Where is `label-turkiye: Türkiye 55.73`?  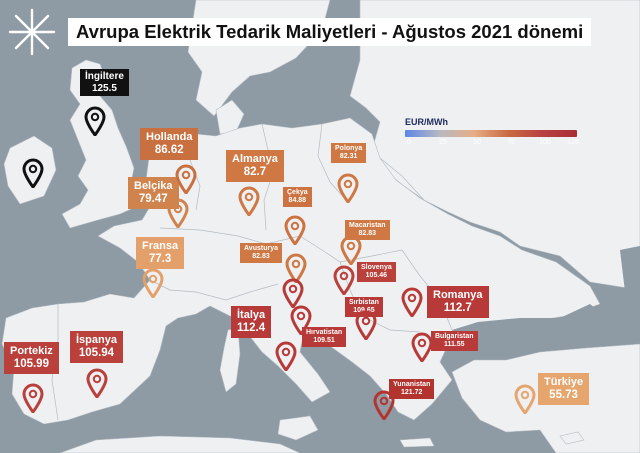
label-turkiye: Türkiye 55.73 is located at coordinates (564, 389).